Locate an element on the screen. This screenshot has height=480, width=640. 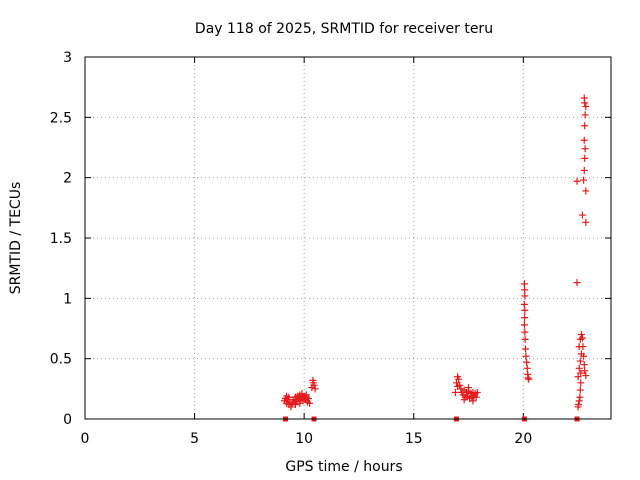
x-axis-label: GPS time / hours is located at coordinates (343, 467).